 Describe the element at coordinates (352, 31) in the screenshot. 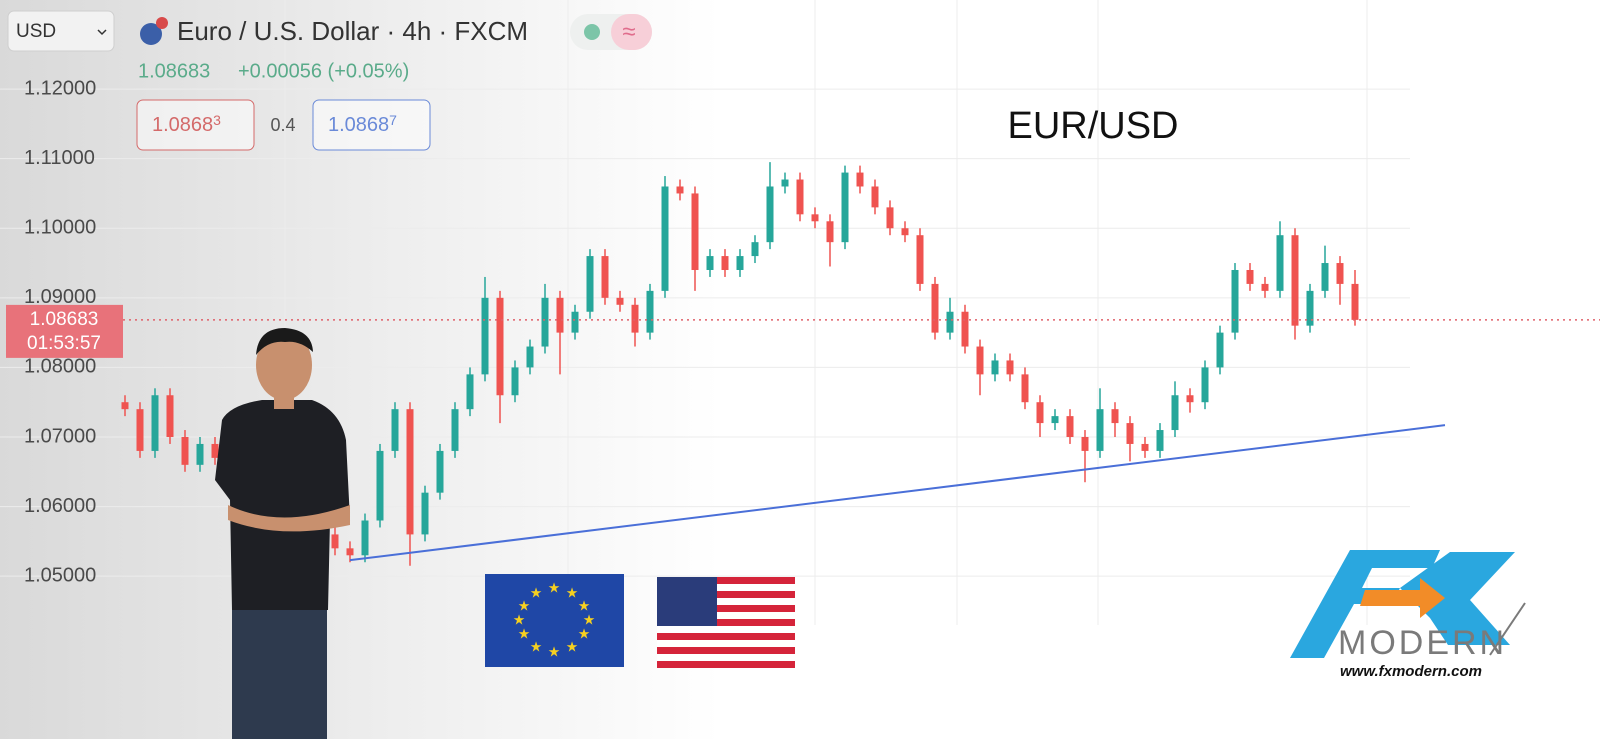

I see `symbol-title: Euro / U.S. Dollar · 4h · FXCM` at that location.